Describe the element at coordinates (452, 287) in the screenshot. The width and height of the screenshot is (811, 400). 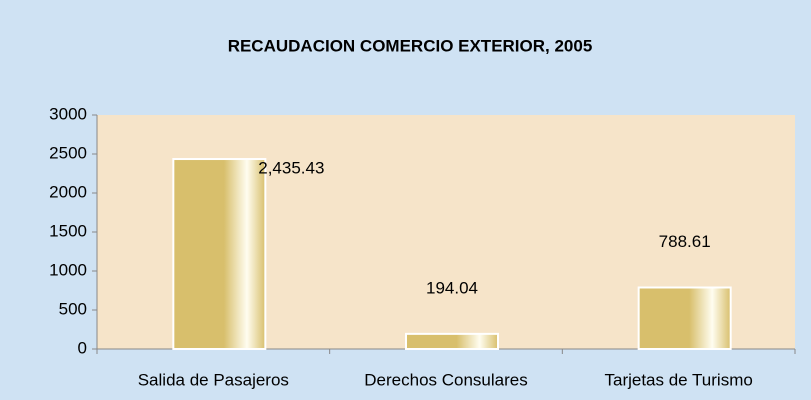
I see `value-label: 194.04` at that location.